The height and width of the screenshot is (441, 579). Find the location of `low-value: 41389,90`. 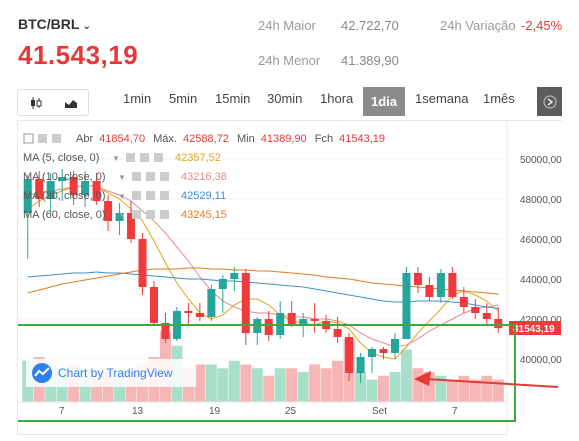

low-value: 41389,90 is located at coordinates (284, 139).